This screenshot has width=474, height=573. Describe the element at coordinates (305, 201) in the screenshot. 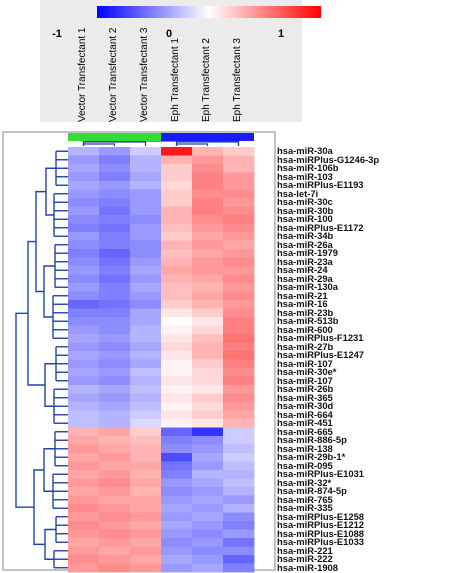

I see `row-label: hsa-miR-30c` at that location.